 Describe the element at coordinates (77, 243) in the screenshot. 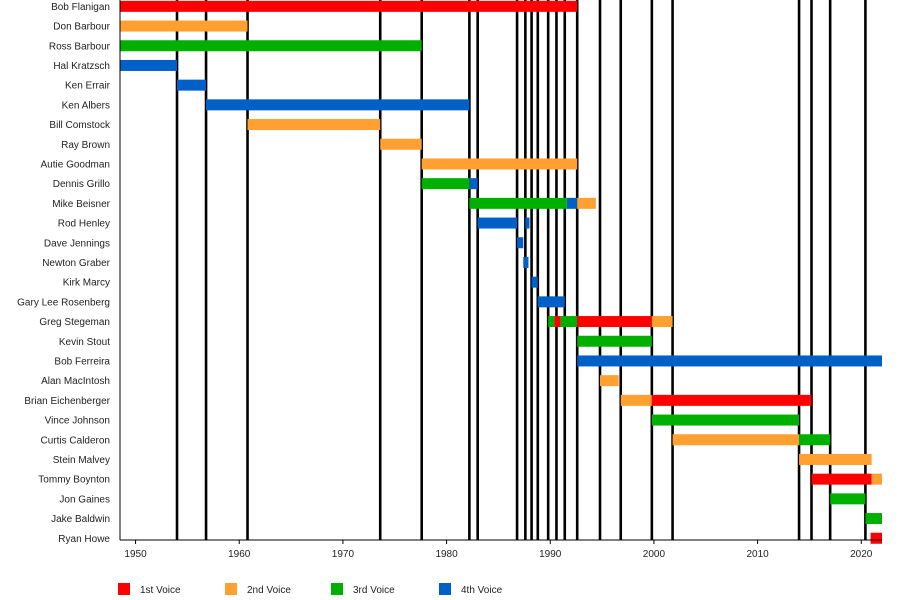

I see `member-name-label: Dave Jennings` at that location.